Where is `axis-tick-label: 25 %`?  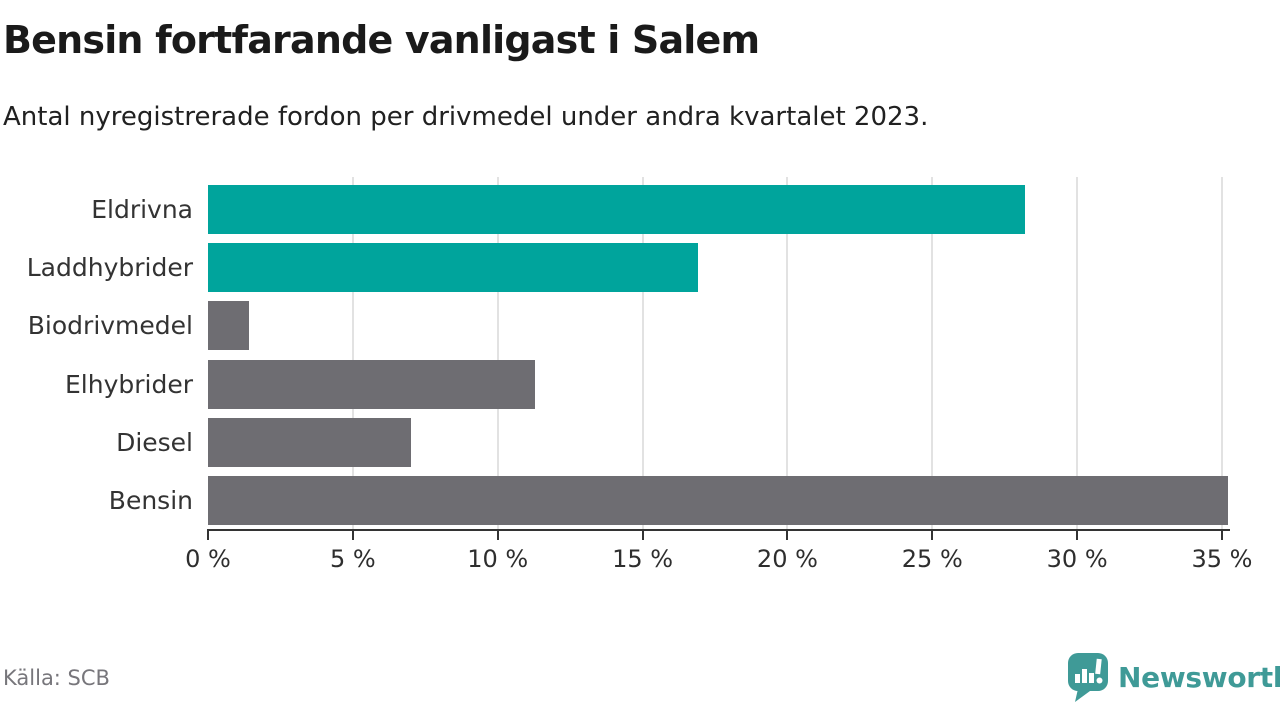 axis-tick-label: 25 % is located at coordinates (932, 559).